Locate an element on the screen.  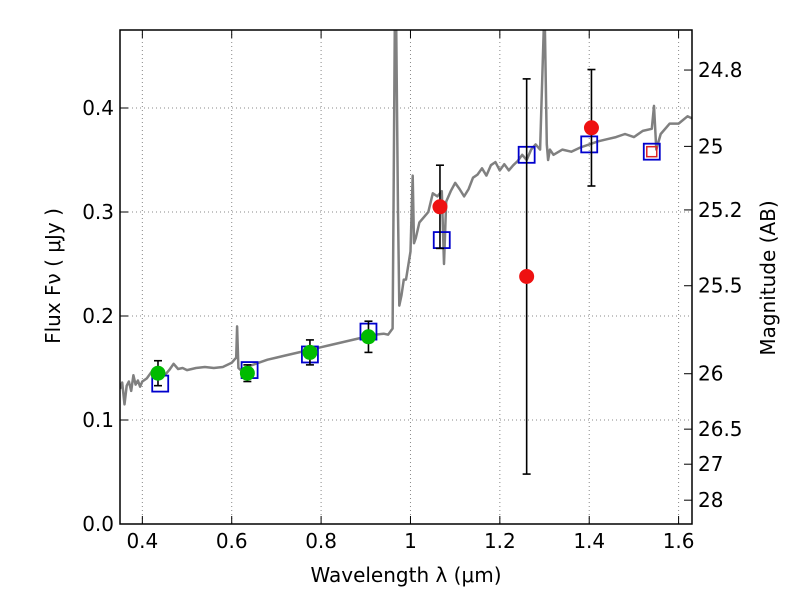
x-tick-label: 1.2 is located at coordinates (500, 541).